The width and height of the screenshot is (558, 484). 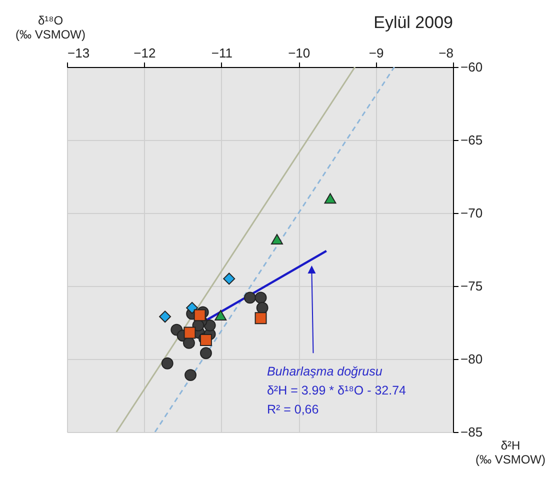 I want to click on y-tick-label: −75, so click(x=471, y=286).